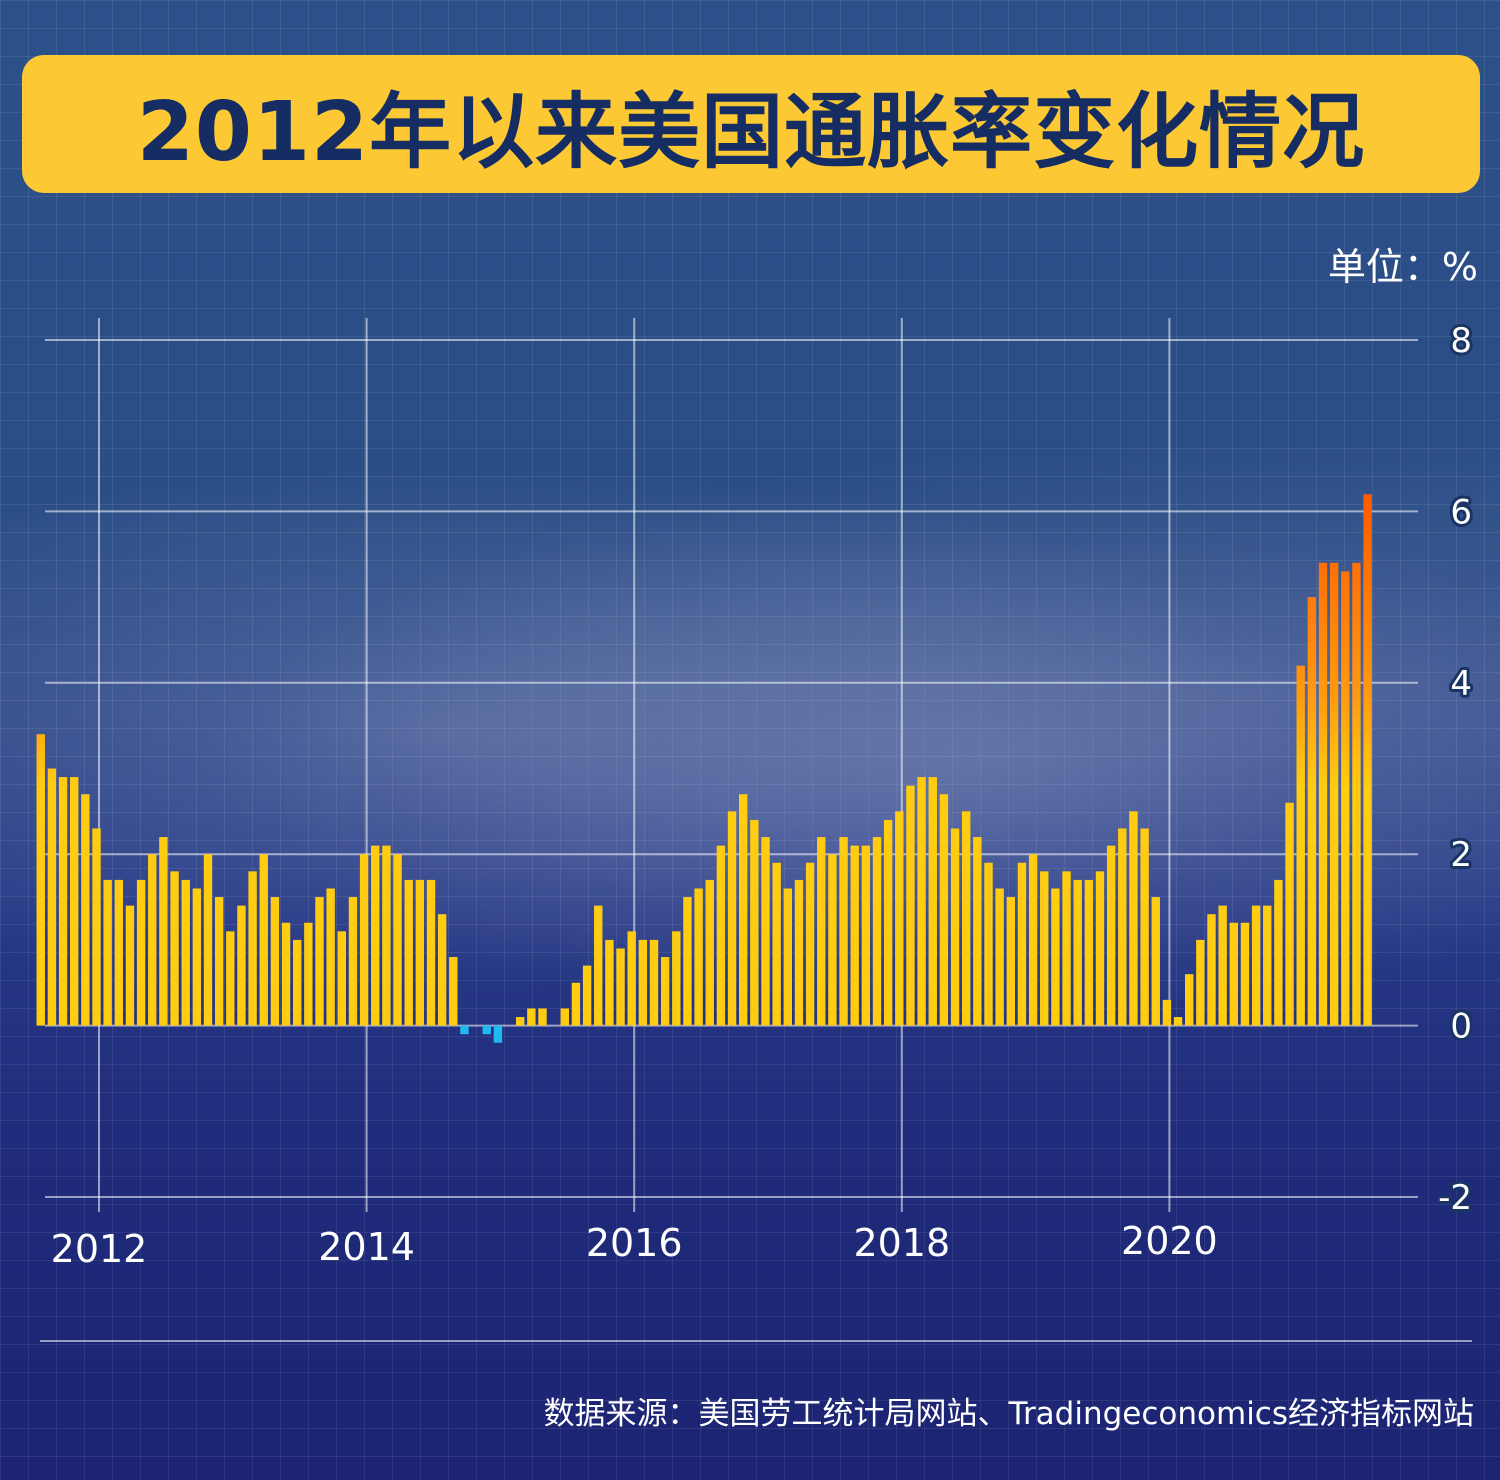  What do you see at coordinates (1461, 684) in the screenshot?
I see `y-tick-label: 4` at bounding box center [1461, 684].